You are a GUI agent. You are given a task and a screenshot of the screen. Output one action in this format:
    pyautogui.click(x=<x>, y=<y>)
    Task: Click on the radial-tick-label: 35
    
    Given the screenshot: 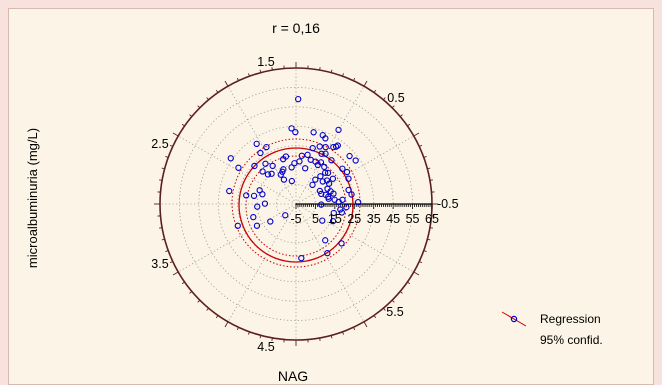 What is the action you would take?
    pyautogui.click(x=374, y=219)
    